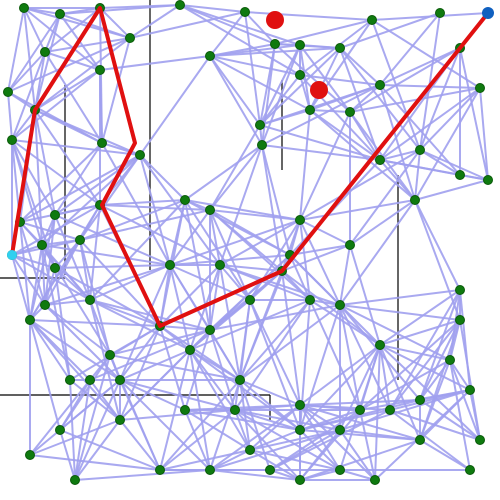  What do you see at coordinates (319, 90) in the screenshot?
I see `obstacle-marker` at bounding box center [319, 90].